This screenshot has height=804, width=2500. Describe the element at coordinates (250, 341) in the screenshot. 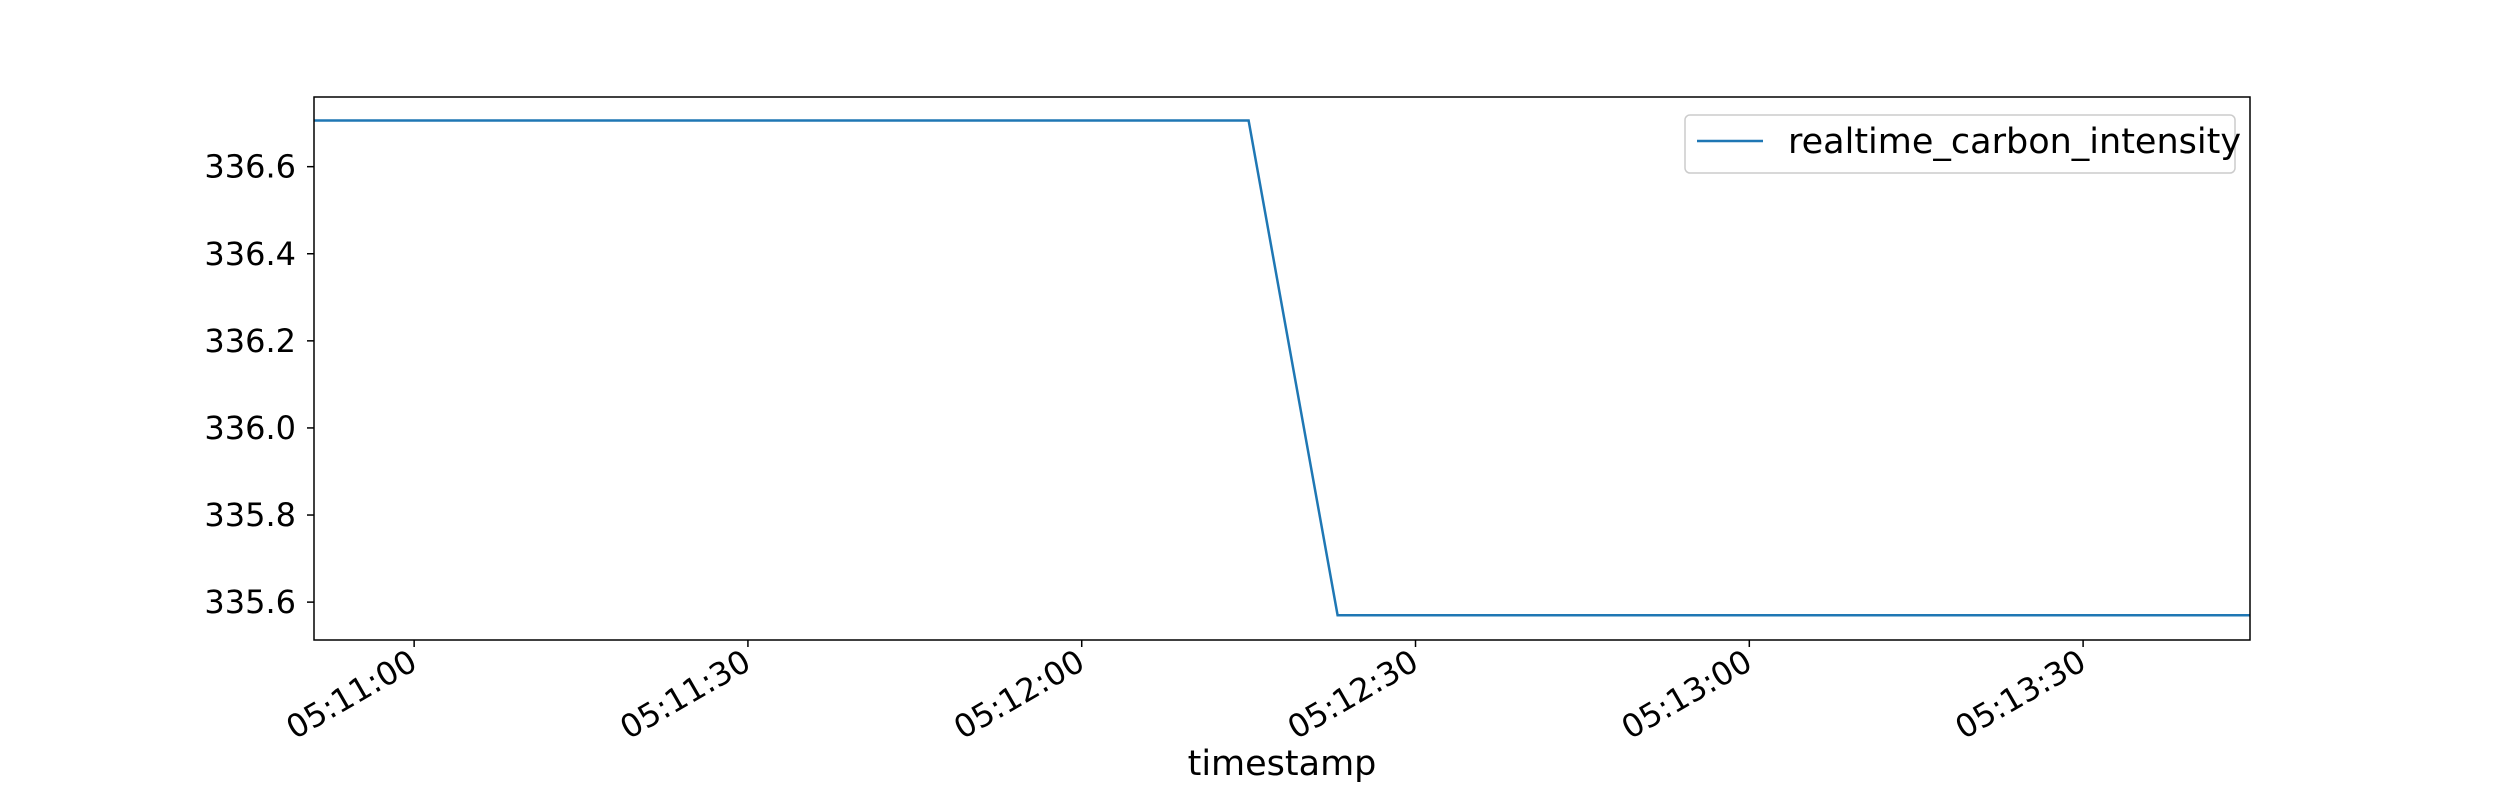

I see `y-tick-label: 336.2` at that location.